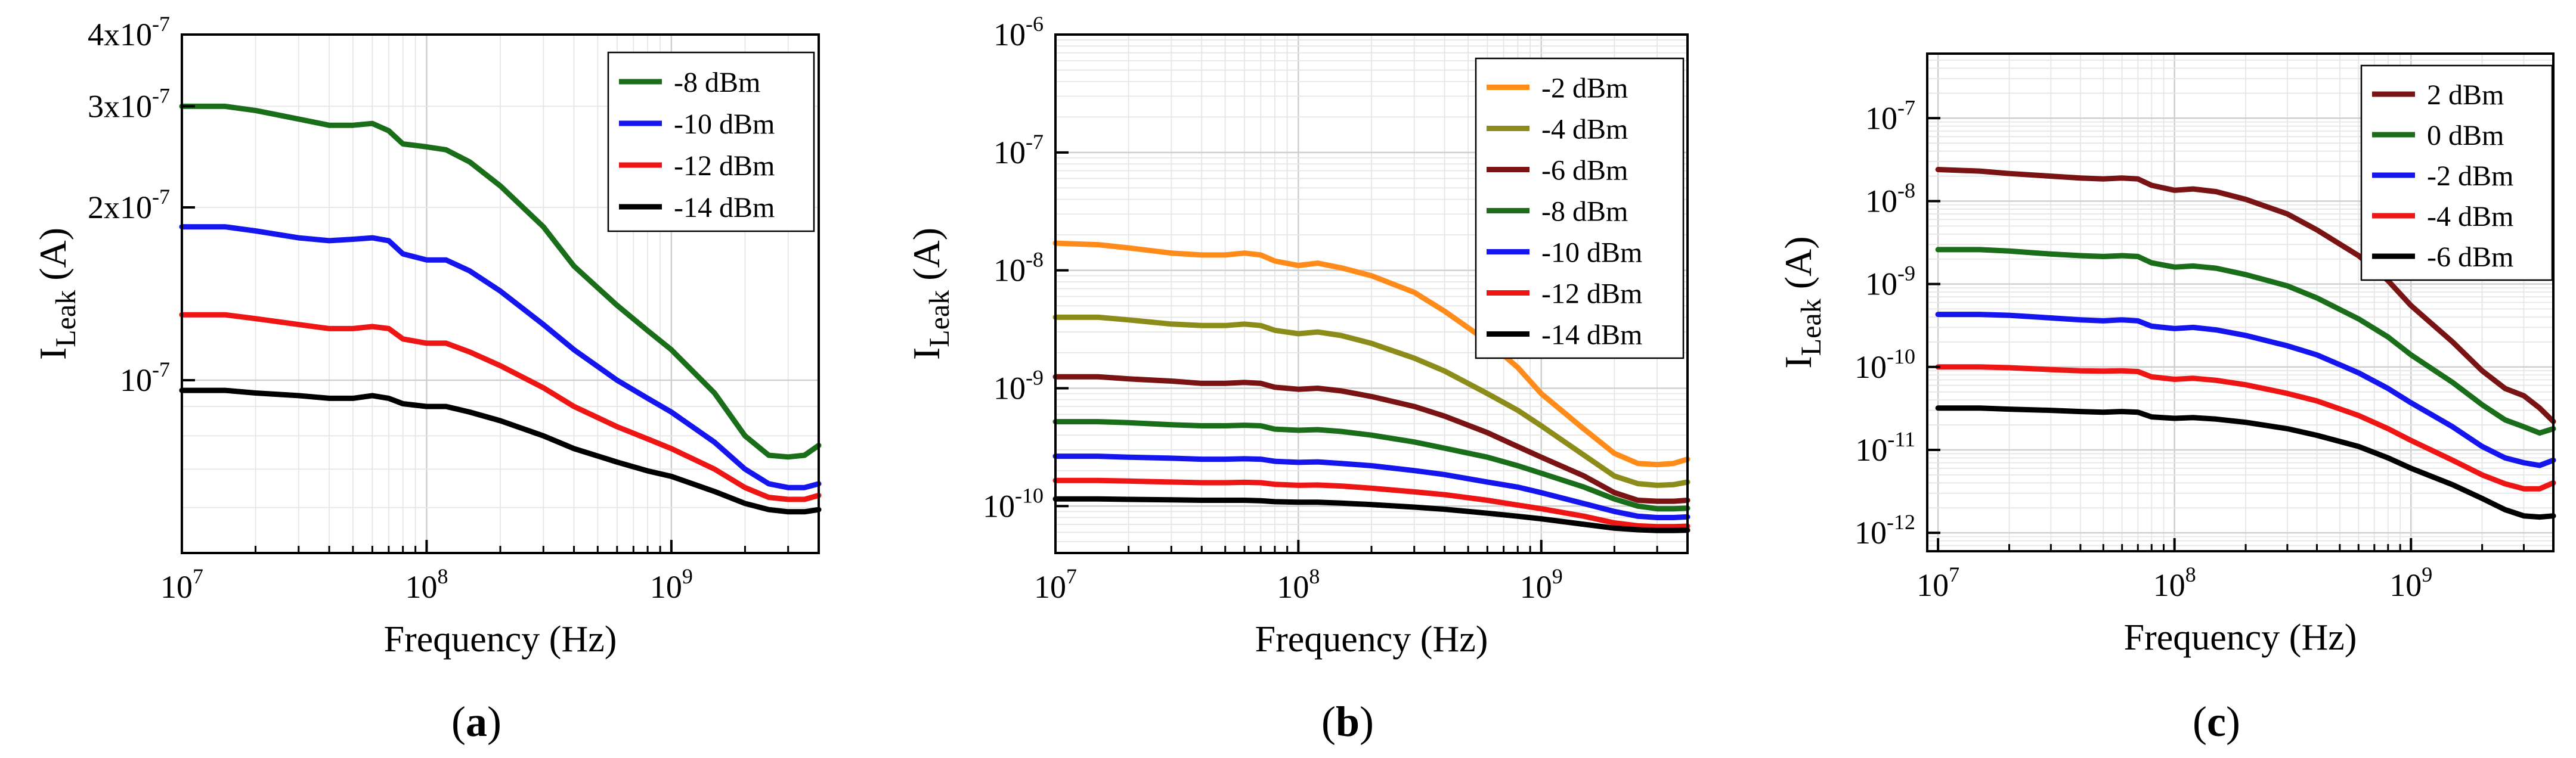  I want to click on legend-entry: -10 dBm, so click(724, 124).